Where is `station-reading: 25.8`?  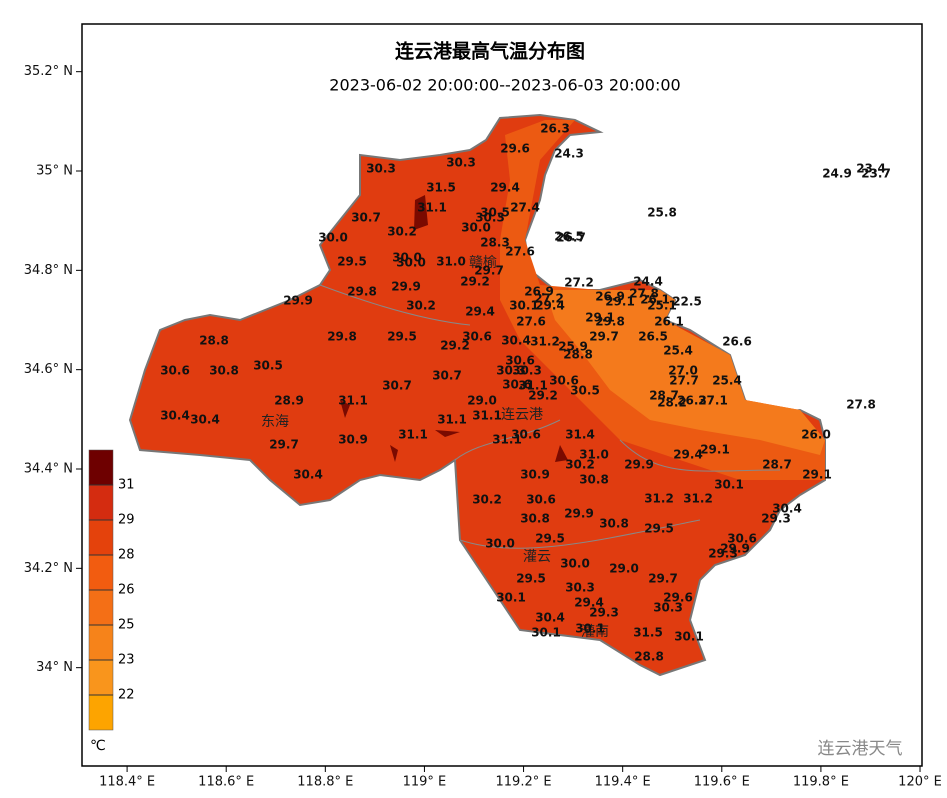 station-reading: 25.8 is located at coordinates (662, 213).